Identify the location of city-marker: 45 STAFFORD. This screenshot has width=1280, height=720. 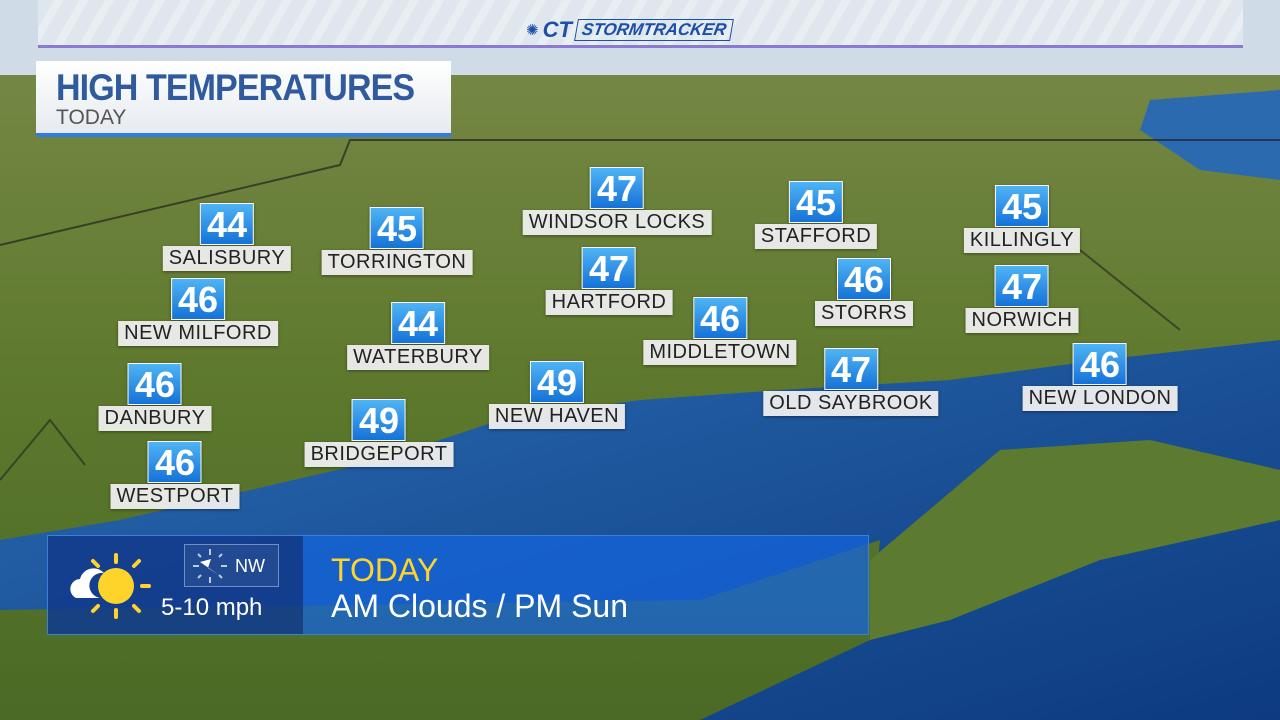
(816, 215).